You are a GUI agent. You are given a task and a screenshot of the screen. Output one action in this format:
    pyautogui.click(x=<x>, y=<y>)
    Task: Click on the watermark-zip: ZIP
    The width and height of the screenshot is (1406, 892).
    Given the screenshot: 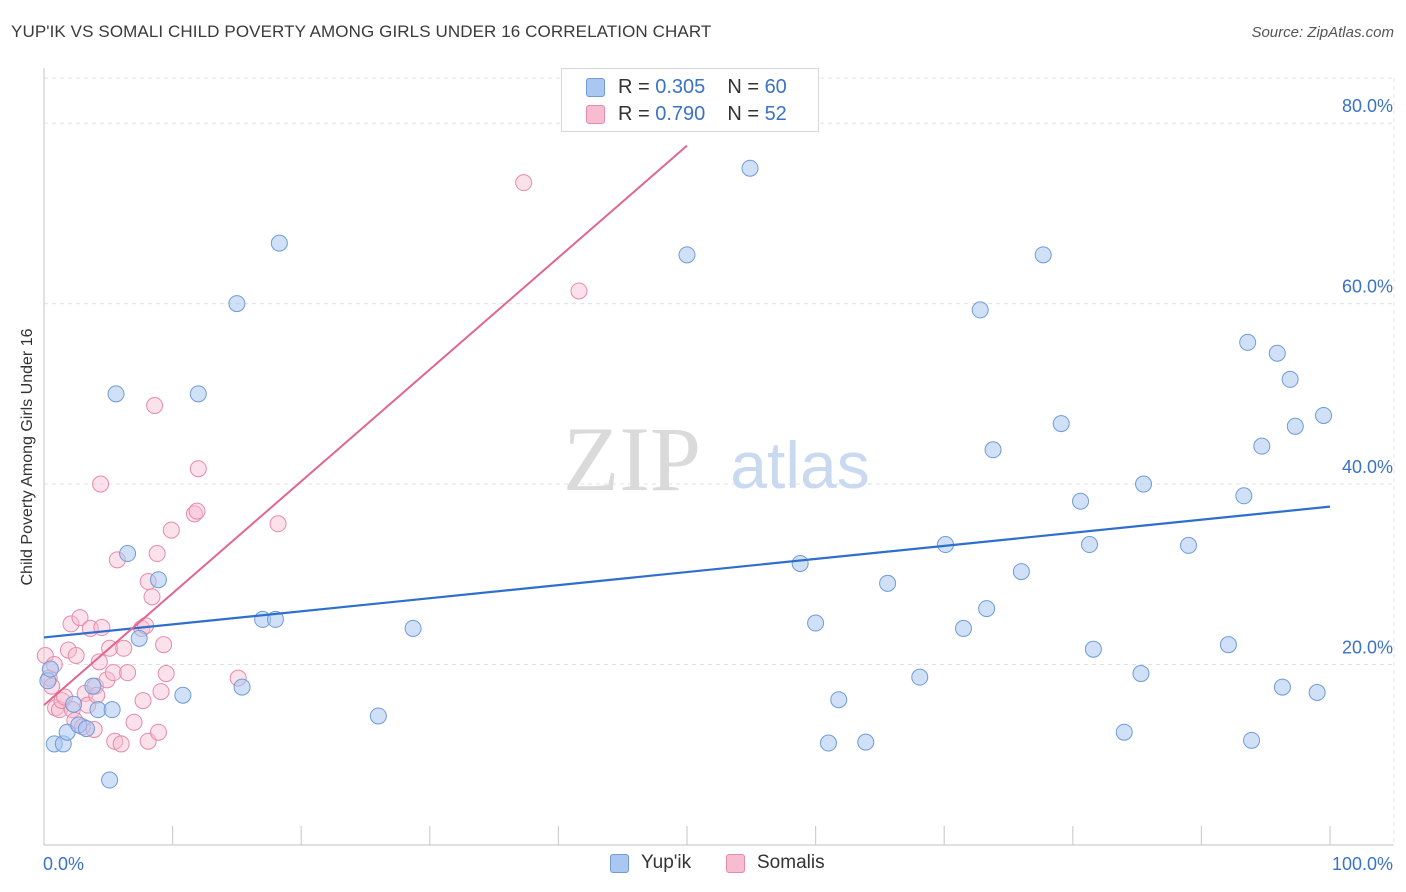 What is the action you would take?
    pyautogui.click(x=632, y=459)
    